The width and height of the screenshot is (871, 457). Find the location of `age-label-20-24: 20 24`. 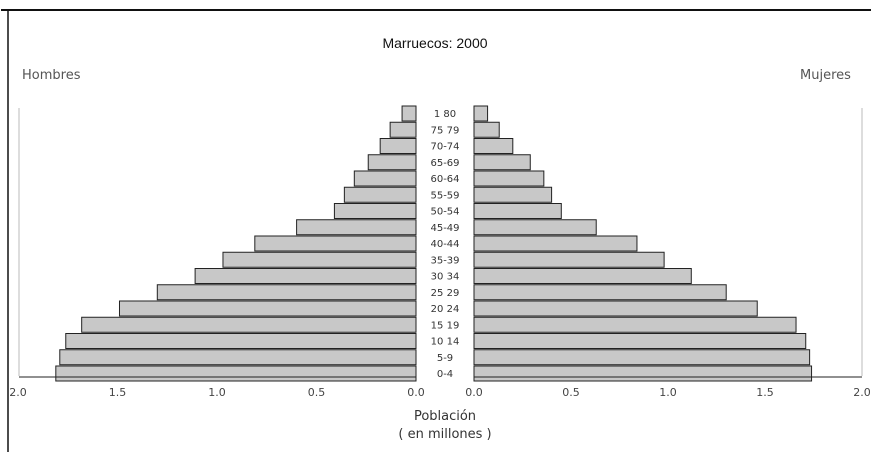

age-label-20-24: 20 24 is located at coordinates (445, 309).